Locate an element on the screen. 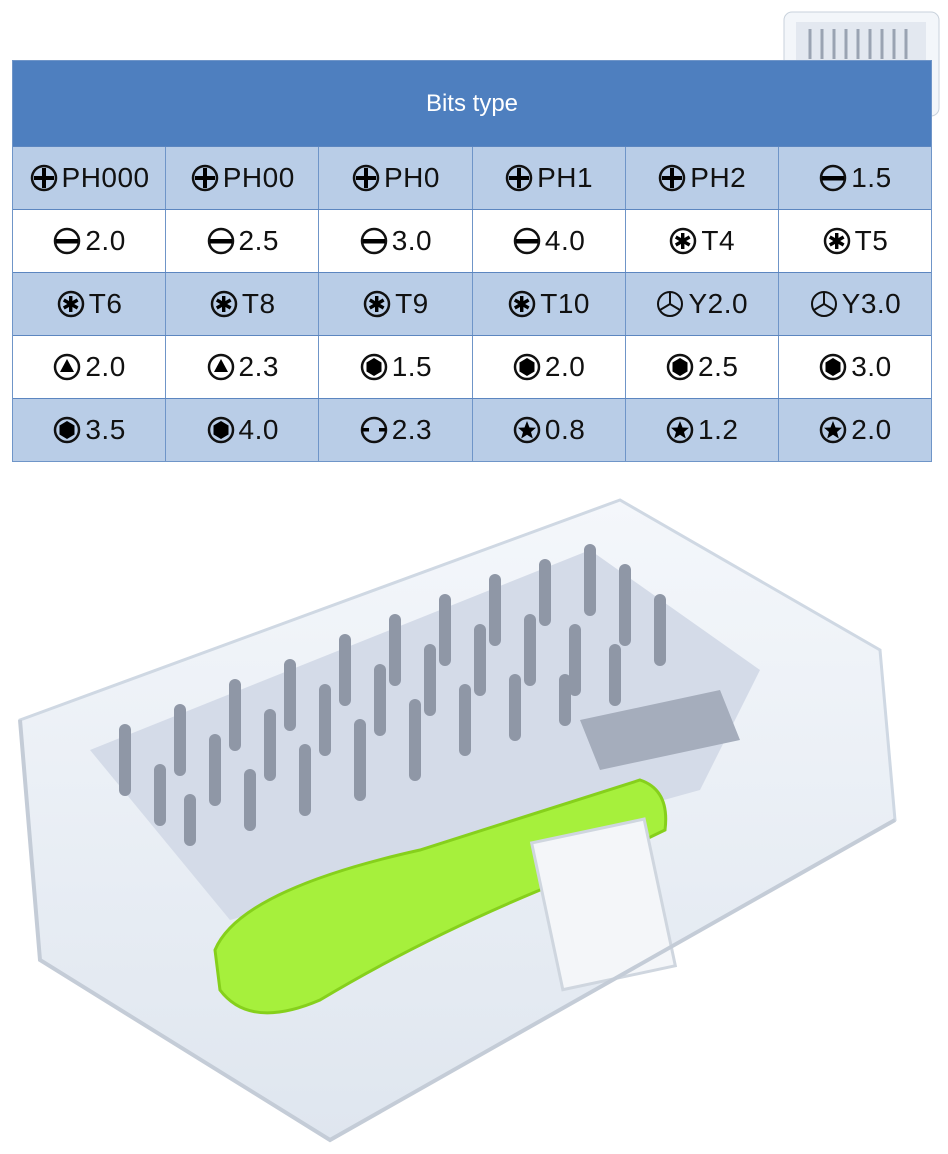 The width and height of the screenshot is (948, 1154). bit-cell: ✱ T8 is located at coordinates (241, 304).